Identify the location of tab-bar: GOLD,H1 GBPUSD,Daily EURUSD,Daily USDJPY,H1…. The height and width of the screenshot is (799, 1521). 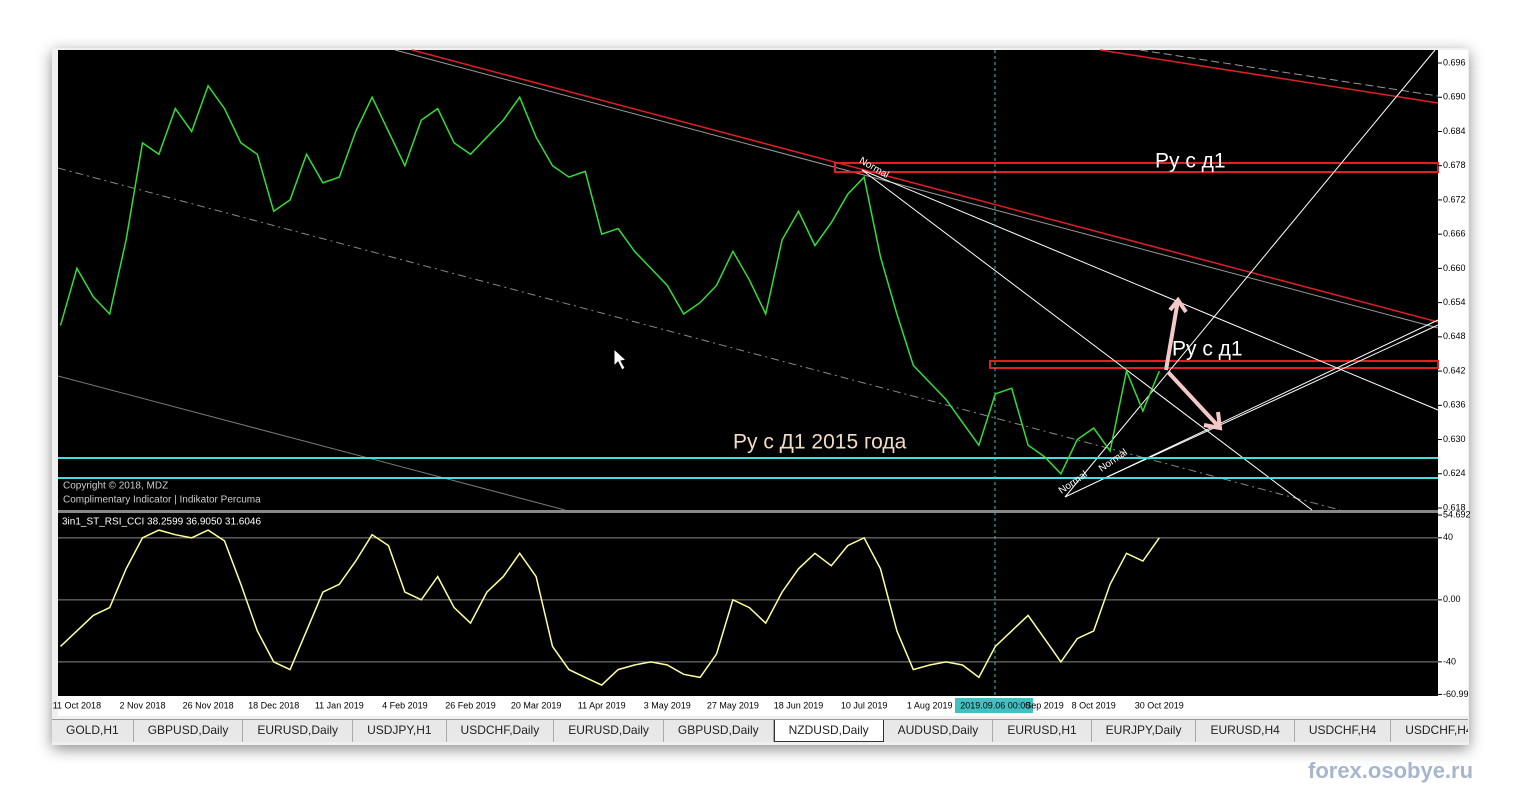
(760, 730).